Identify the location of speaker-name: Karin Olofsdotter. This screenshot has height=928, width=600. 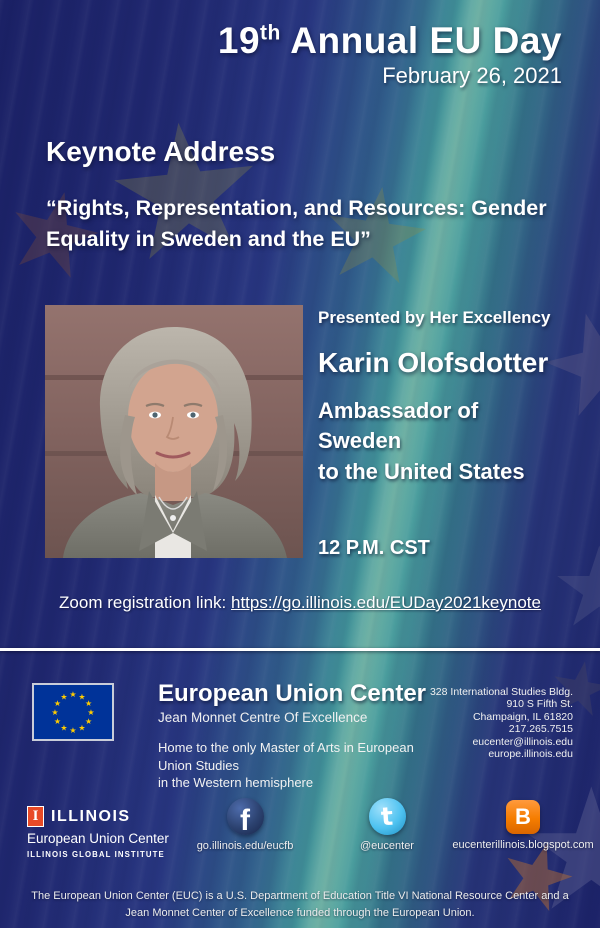
(433, 362).